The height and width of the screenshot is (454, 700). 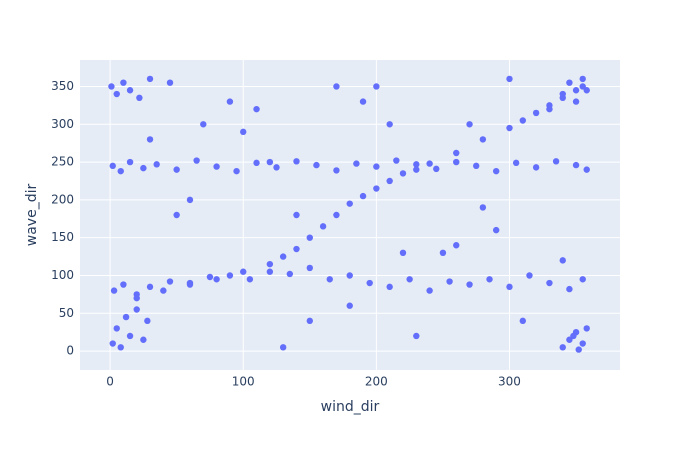 I want to click on x-tick-label: 200, so click(x=376, y=382).